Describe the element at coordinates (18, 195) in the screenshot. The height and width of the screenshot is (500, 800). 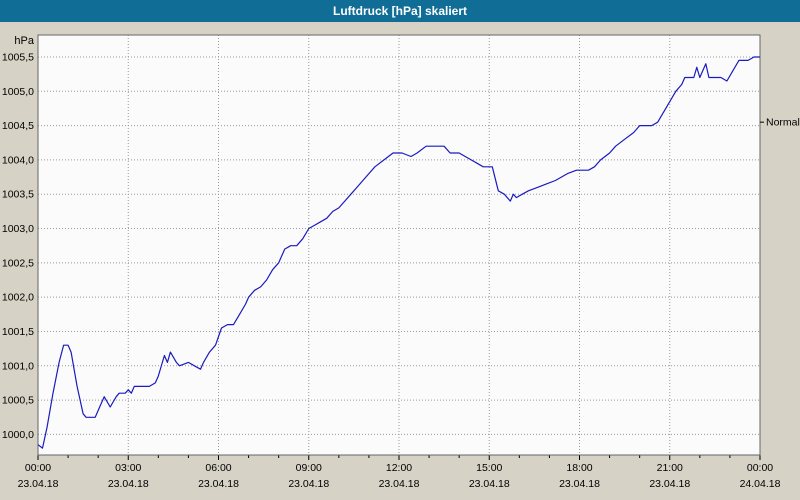
I see `y-tick-label: 1003,5` at that location.